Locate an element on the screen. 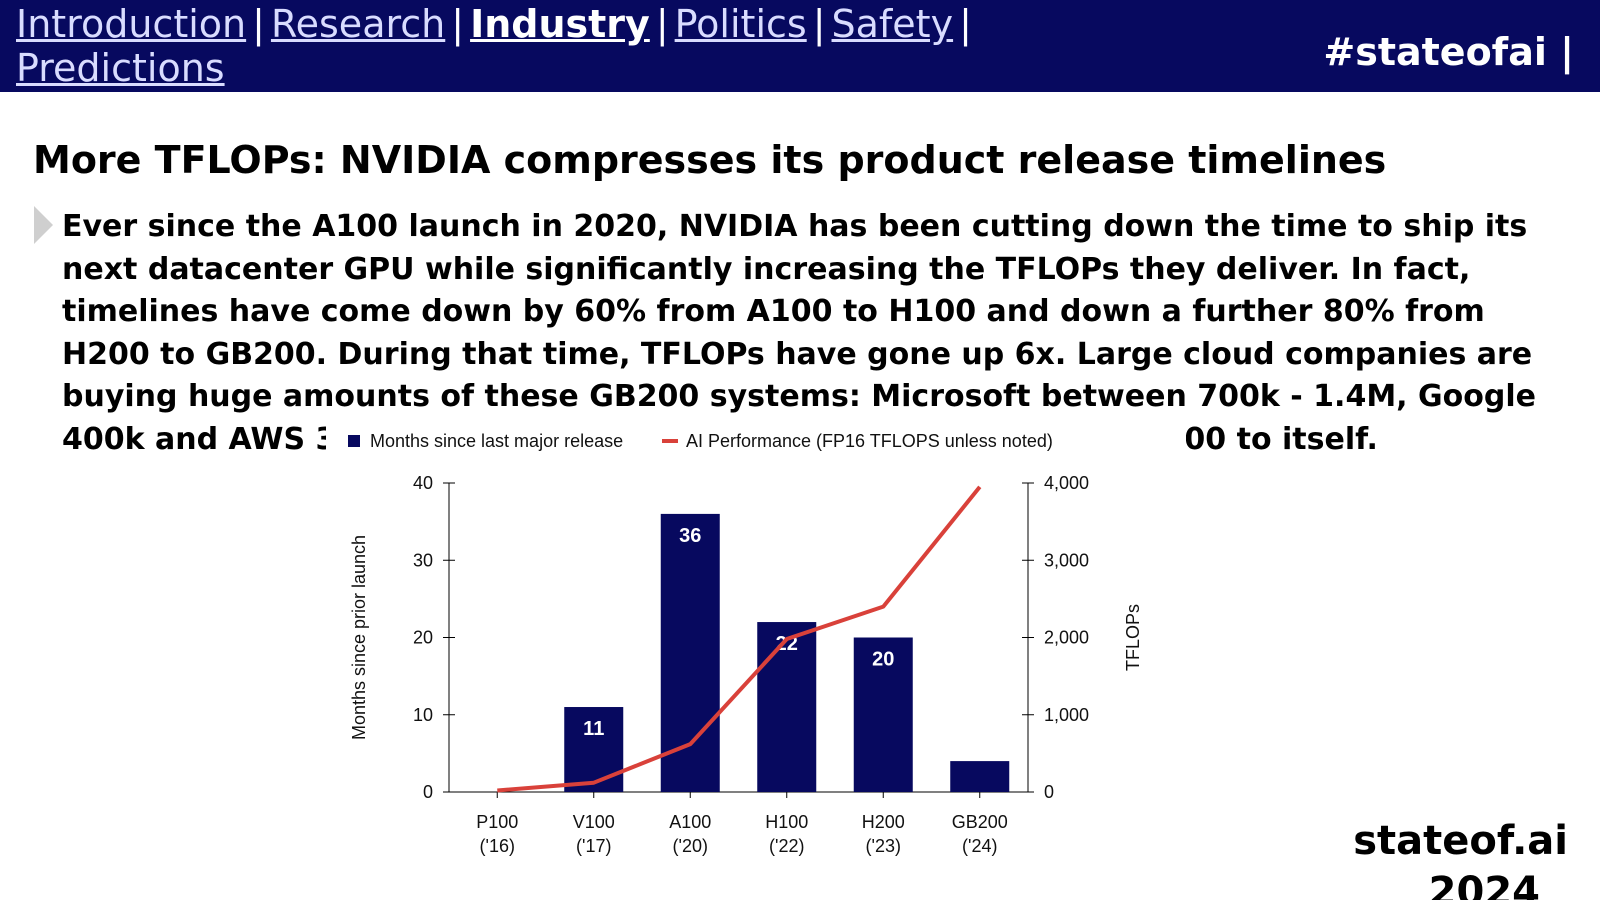 The image size is (1600, 900). bar-value-label: 11 is located at coordinates (593, 729).